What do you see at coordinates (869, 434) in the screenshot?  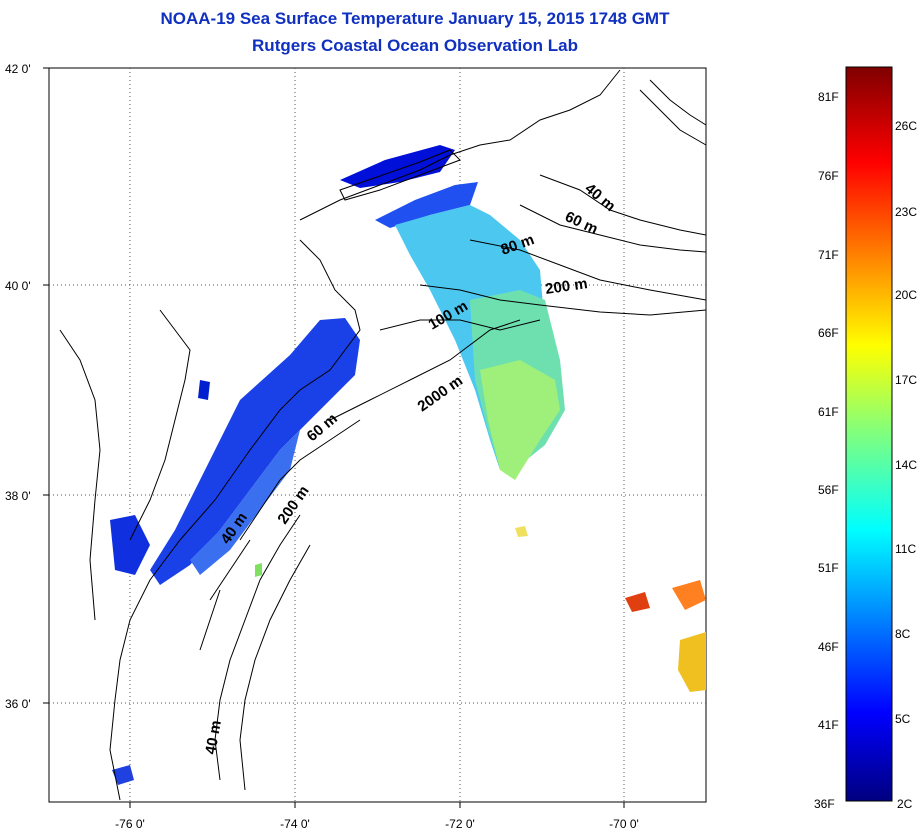 I see `colorbar-scale` at bounding box center [869, 434].